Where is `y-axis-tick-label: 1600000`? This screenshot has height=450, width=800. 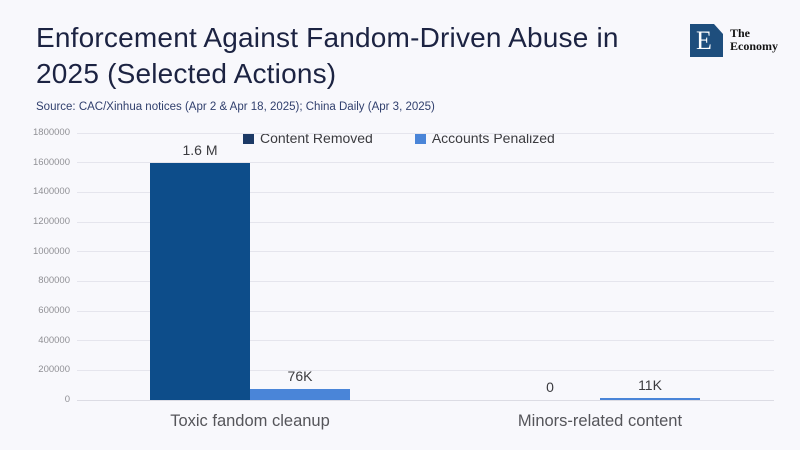
y-axis-tick-label: 1600000 is located at coordinates (51, 162).